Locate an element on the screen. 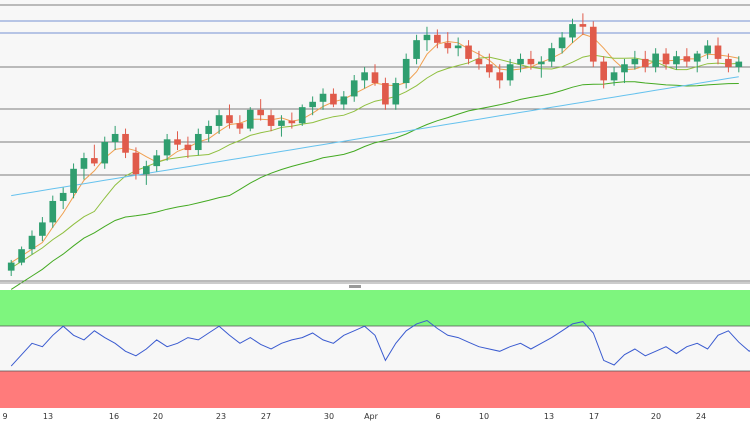  x-tick-label: 30 is located at coordinates (329, 416).